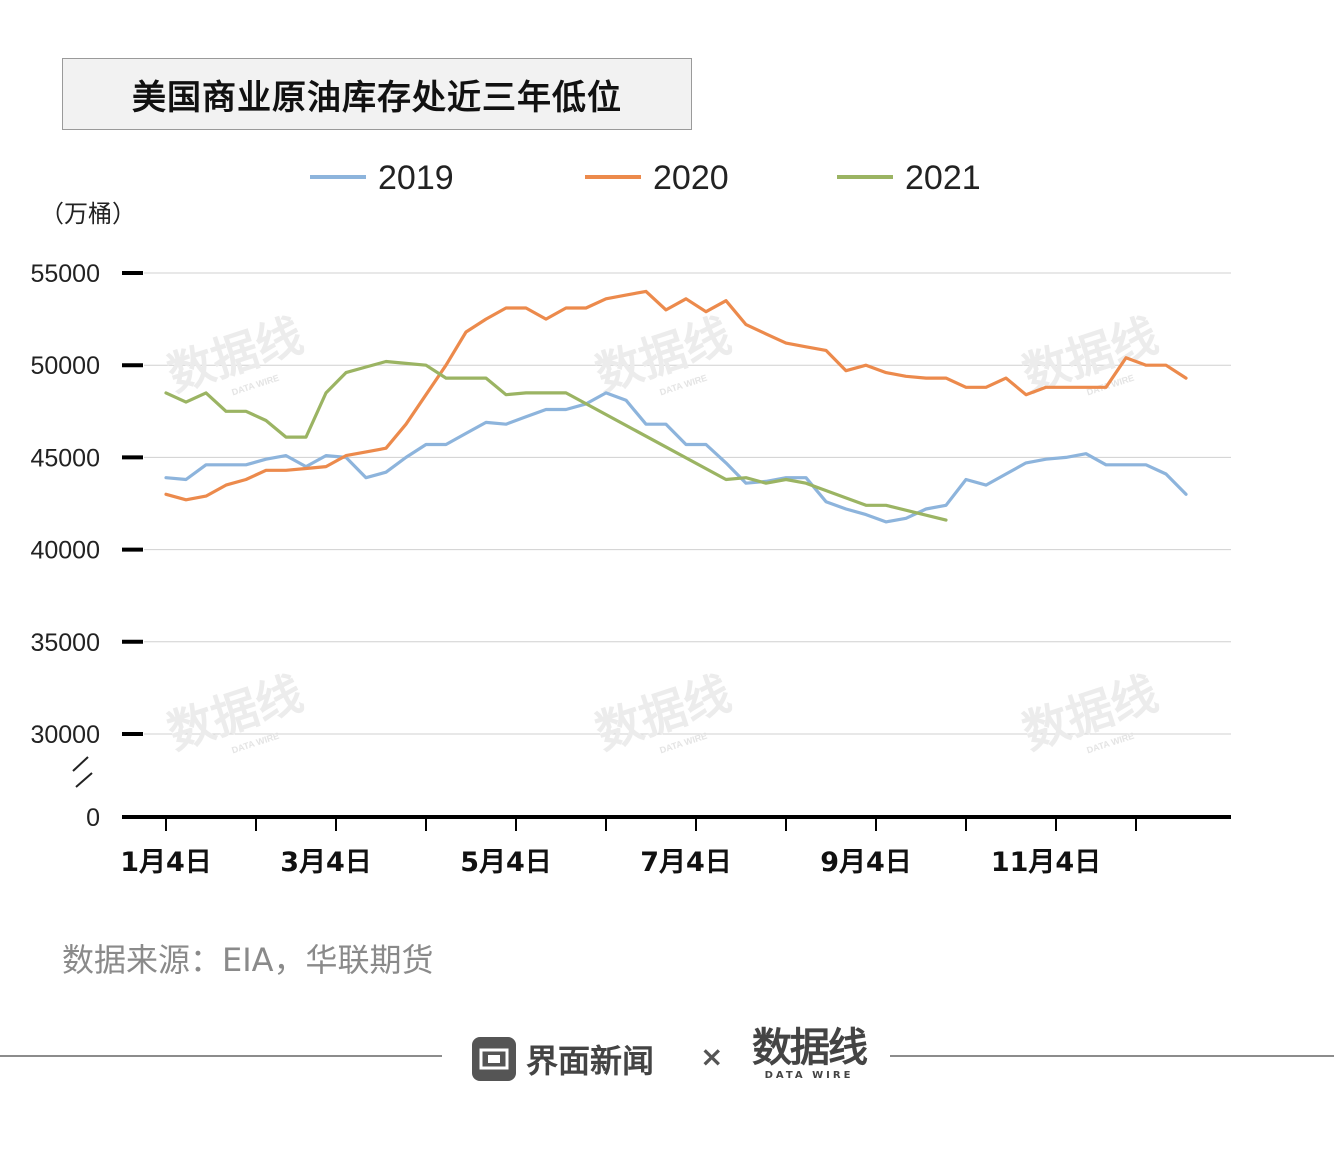 This screenshot has height=1157, width=1334. I want to click on y-tick-label: 55000, so click(65, 274).